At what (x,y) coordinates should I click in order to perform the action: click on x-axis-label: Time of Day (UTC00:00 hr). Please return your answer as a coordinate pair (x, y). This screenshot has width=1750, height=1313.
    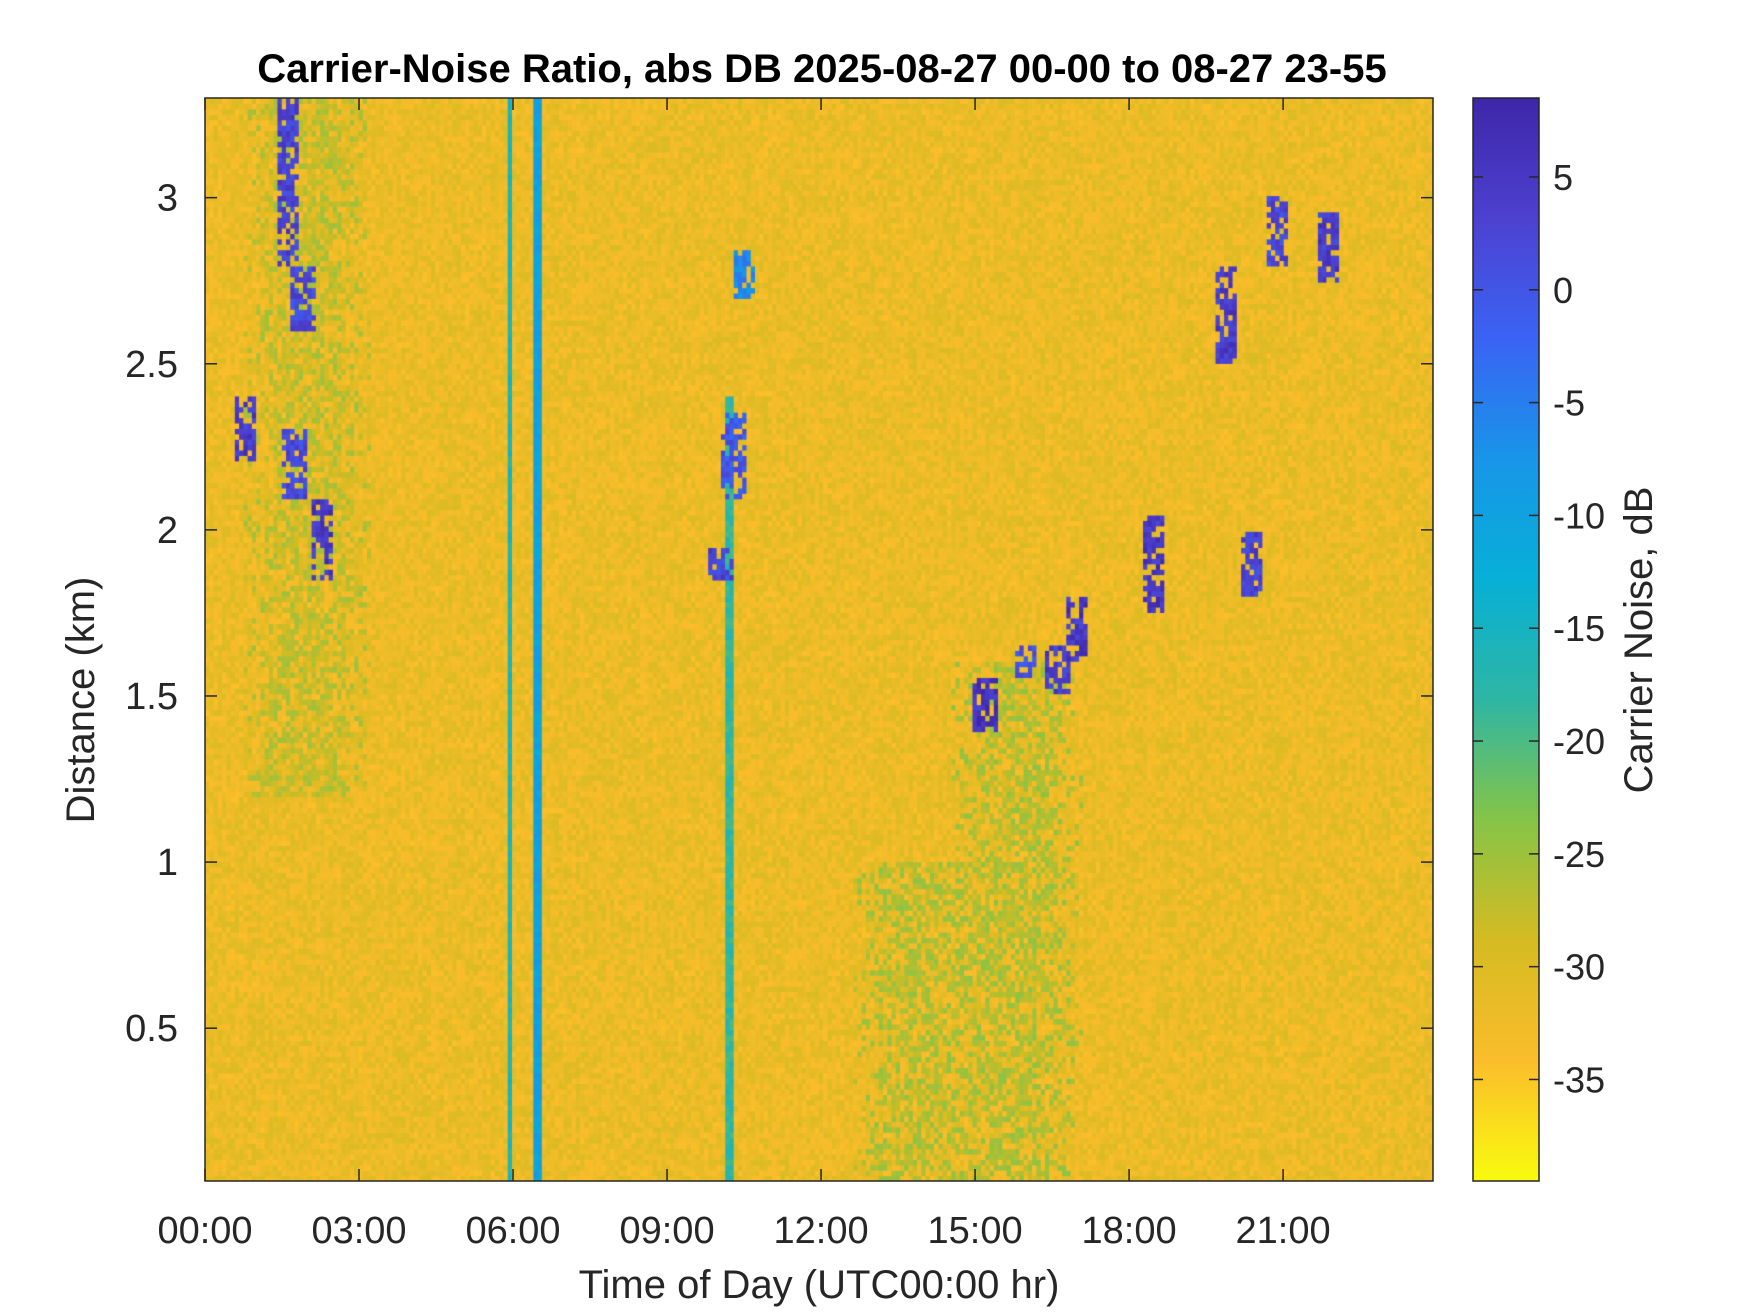
    Looking at the image, I should click on (819, 1285).